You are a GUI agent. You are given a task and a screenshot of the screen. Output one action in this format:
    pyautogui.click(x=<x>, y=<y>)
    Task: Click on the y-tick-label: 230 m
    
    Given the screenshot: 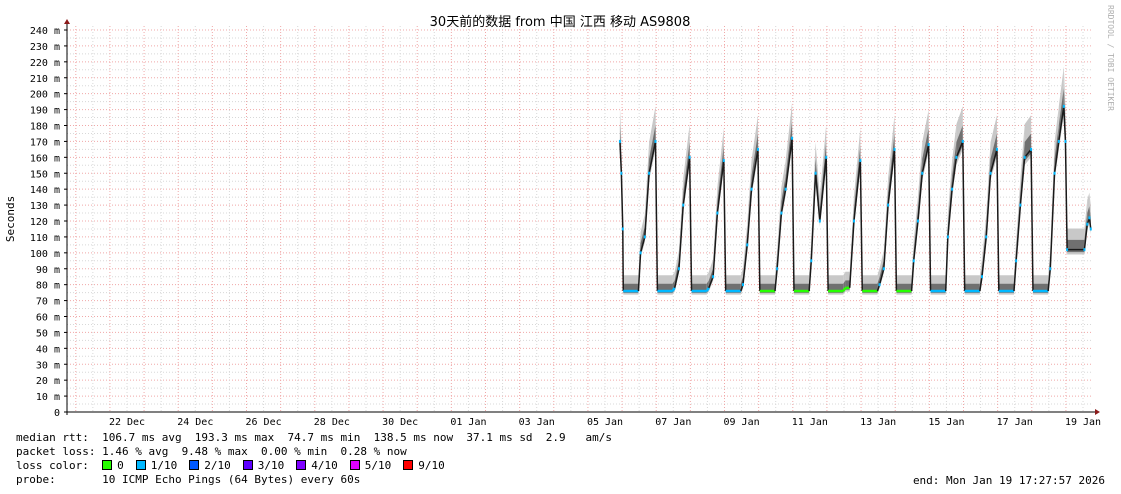 What is the action you would take?
    pyautogui.click(x=45, y=47)
    